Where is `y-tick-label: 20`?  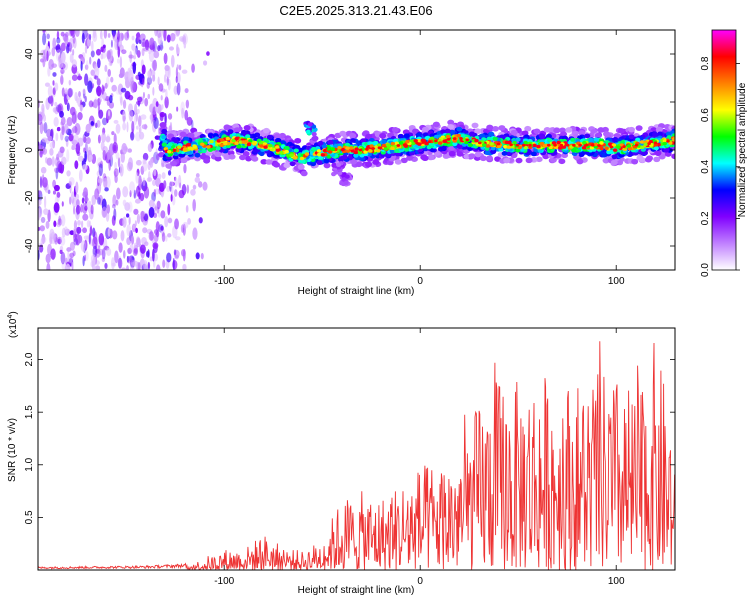
y-tick-label: 20 is located at coordinates (29, 102).